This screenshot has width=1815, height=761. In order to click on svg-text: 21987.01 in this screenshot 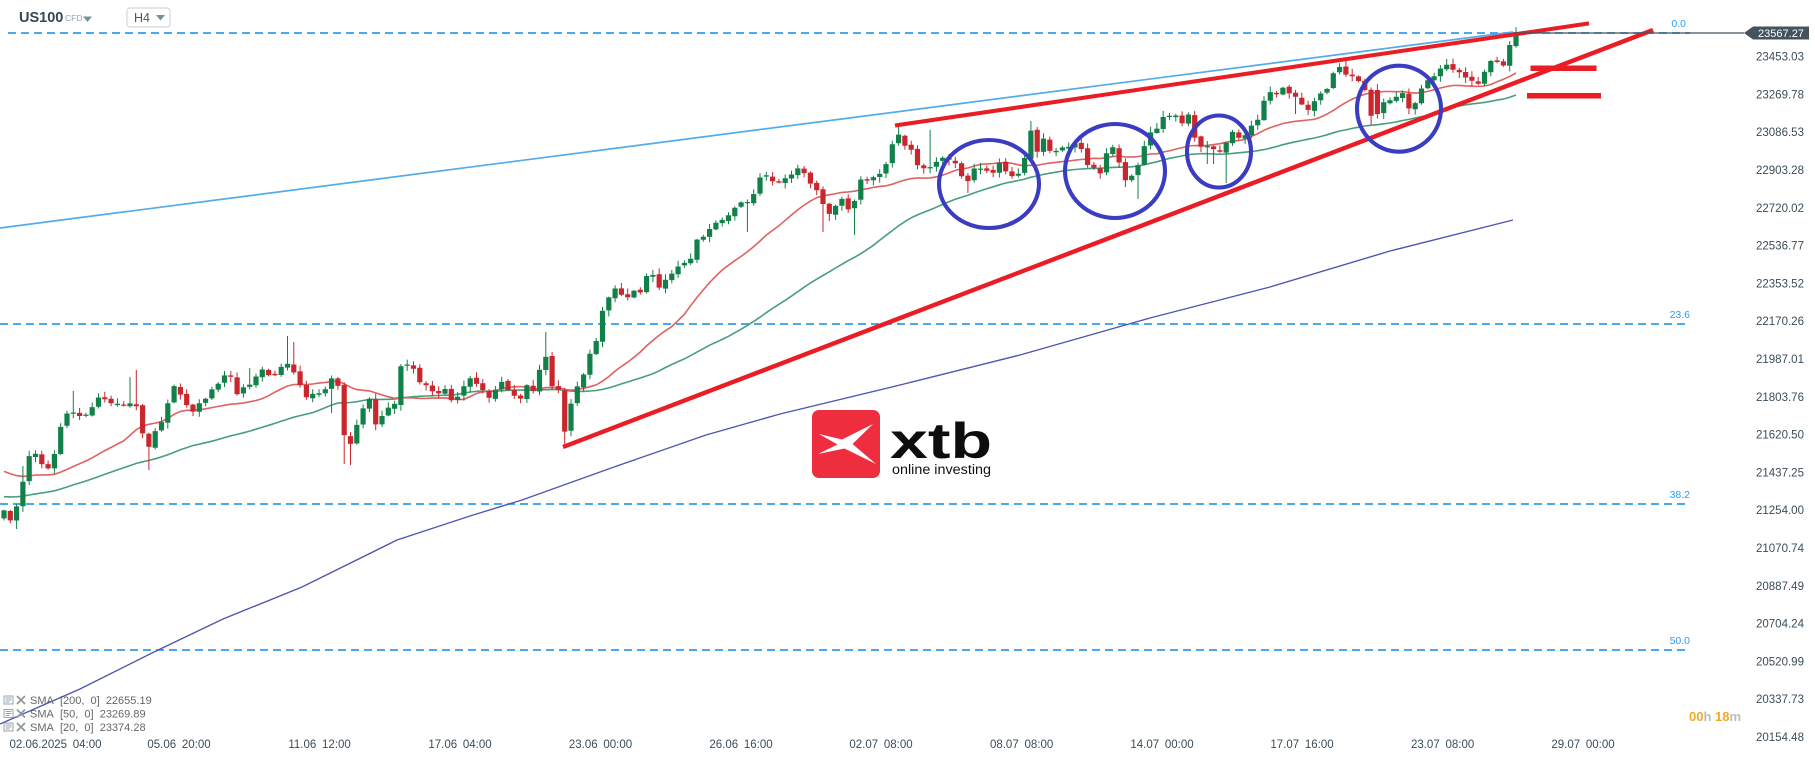, I will do `click(1780, 360)`.